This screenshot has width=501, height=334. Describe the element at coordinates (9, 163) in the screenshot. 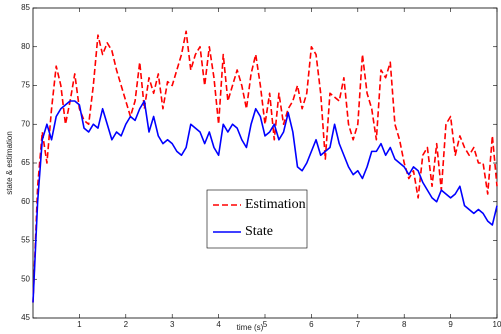

I see `y-axis-label: state & estimation` at that location.